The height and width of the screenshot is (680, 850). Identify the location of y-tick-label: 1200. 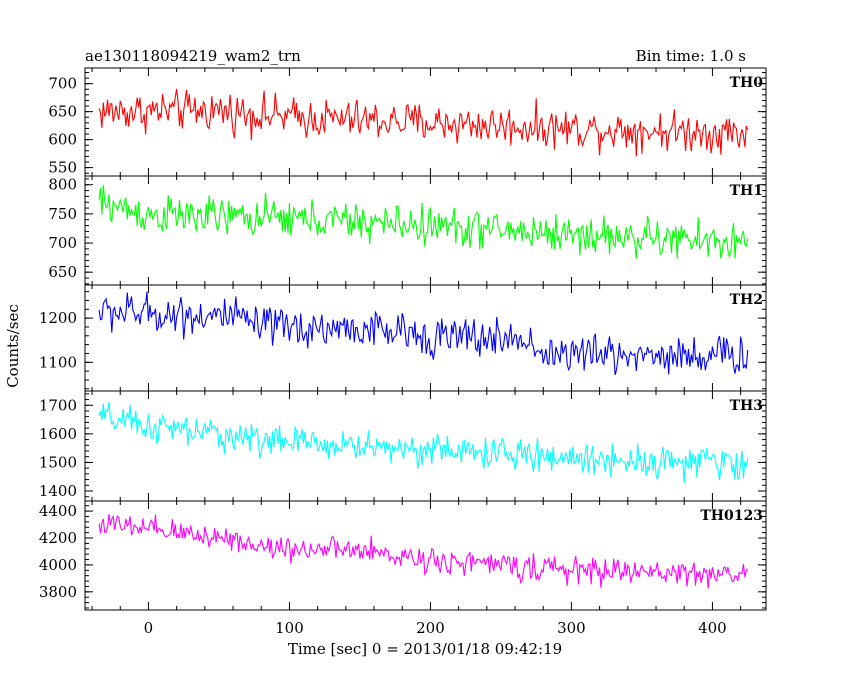
(58, 318).